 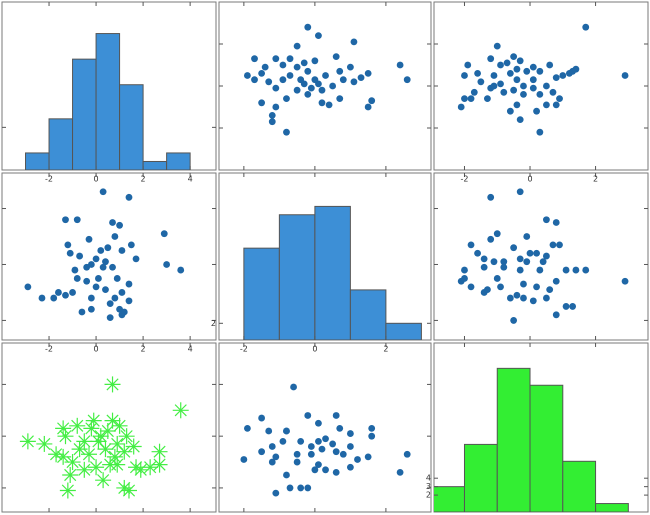 I want to click on y-tick-label: 3, so click(x=428, y=486).